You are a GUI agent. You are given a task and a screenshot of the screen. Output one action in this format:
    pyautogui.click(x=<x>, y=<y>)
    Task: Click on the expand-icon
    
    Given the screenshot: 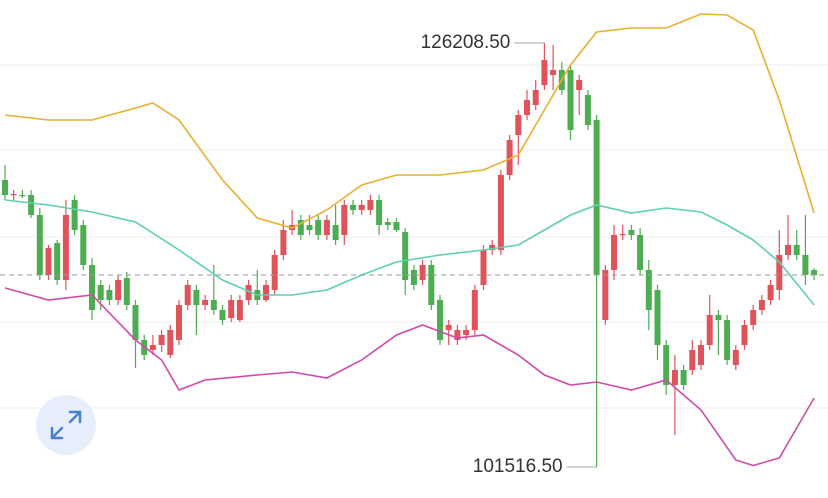 What is the action you would take?
    pyautogui.click(x=66, y=425)
    